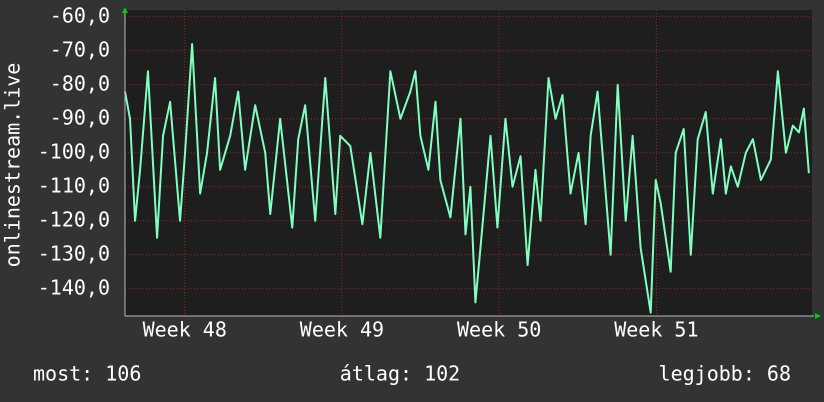 This screenshot has width=824, height=402. I want to click on y-tick-label: -140,0, so click(74, 287).